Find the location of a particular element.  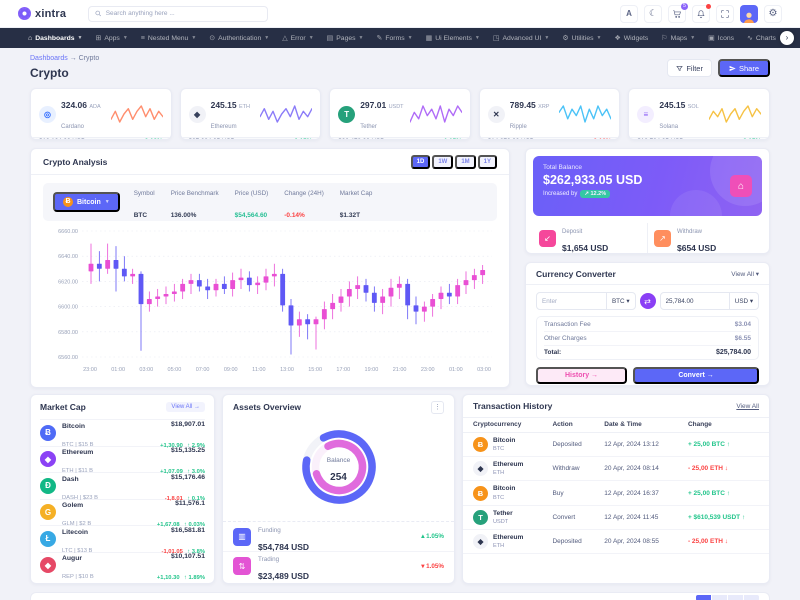

global-search is located at coordinates (178, 13).